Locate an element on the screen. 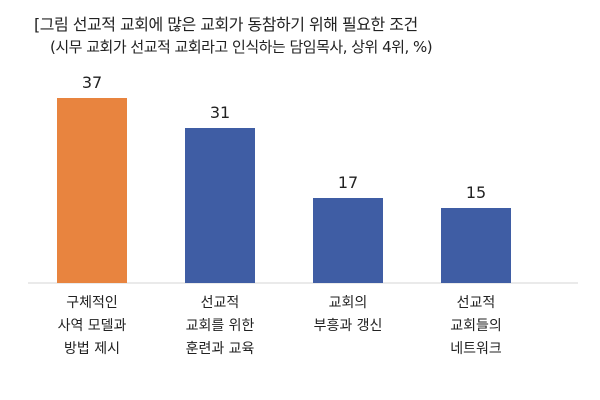 The image size is (600, 400). value-label-1: 37 is located at coordinates (92, 82).